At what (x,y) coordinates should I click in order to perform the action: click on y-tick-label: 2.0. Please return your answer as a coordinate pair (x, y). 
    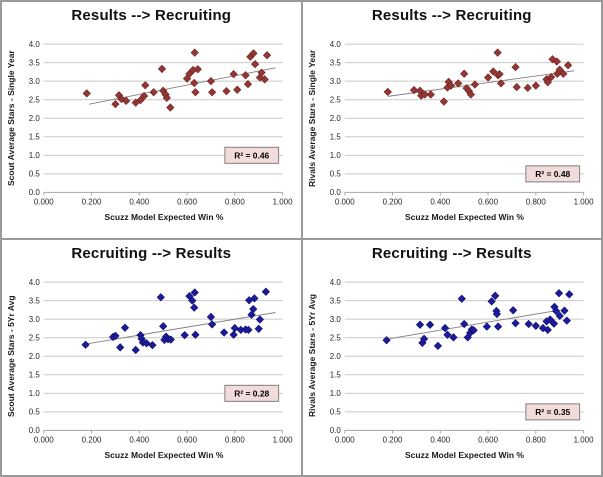
    Looking at the image, I should click on (35, 356).